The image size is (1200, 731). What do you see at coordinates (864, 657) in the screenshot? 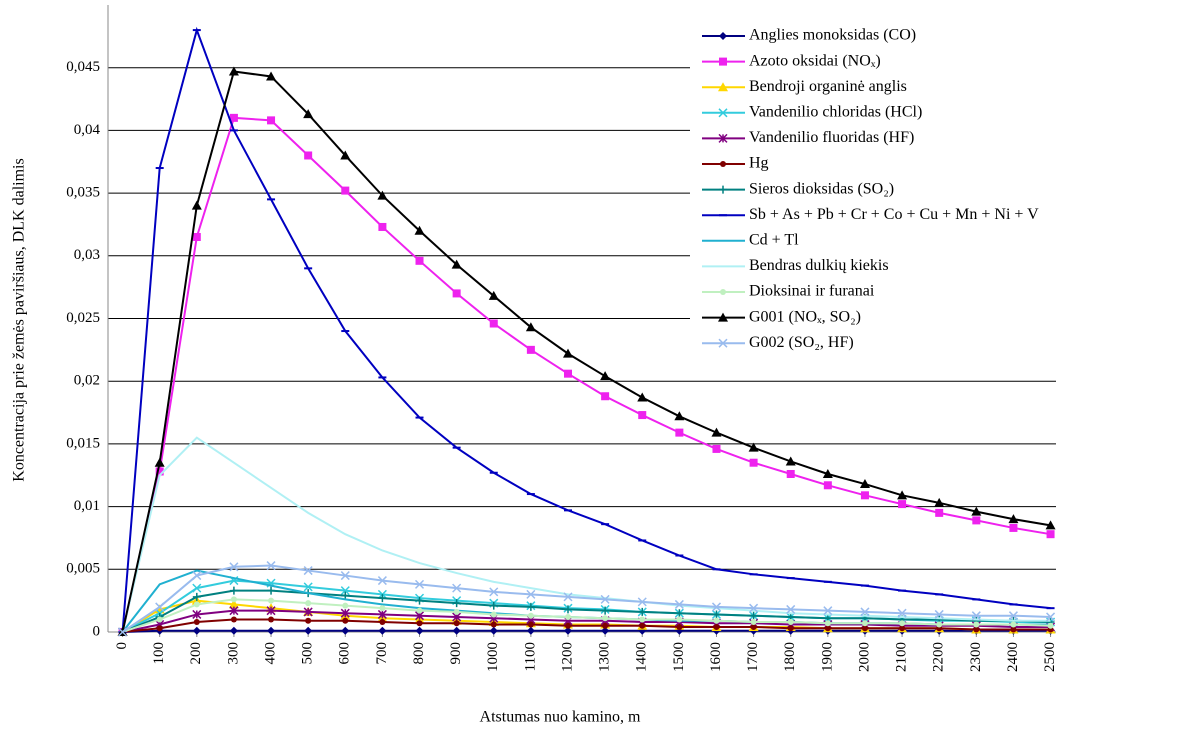
I see `x-tick-label: 2000` at bounding box center [864, 657].